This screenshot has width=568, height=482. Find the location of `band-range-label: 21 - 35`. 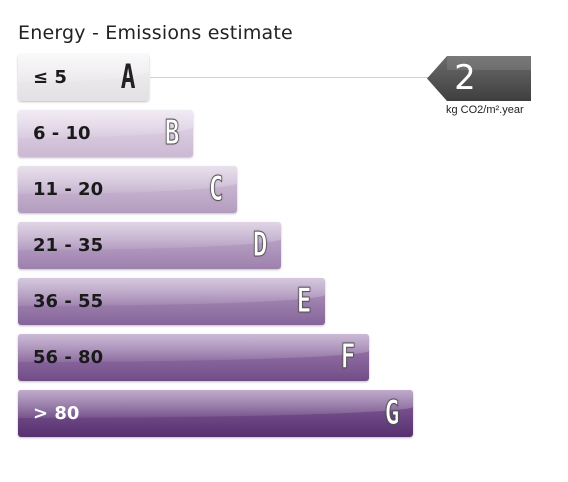

band-range-label: 21 - 35 is located at coordinates (68, 245).